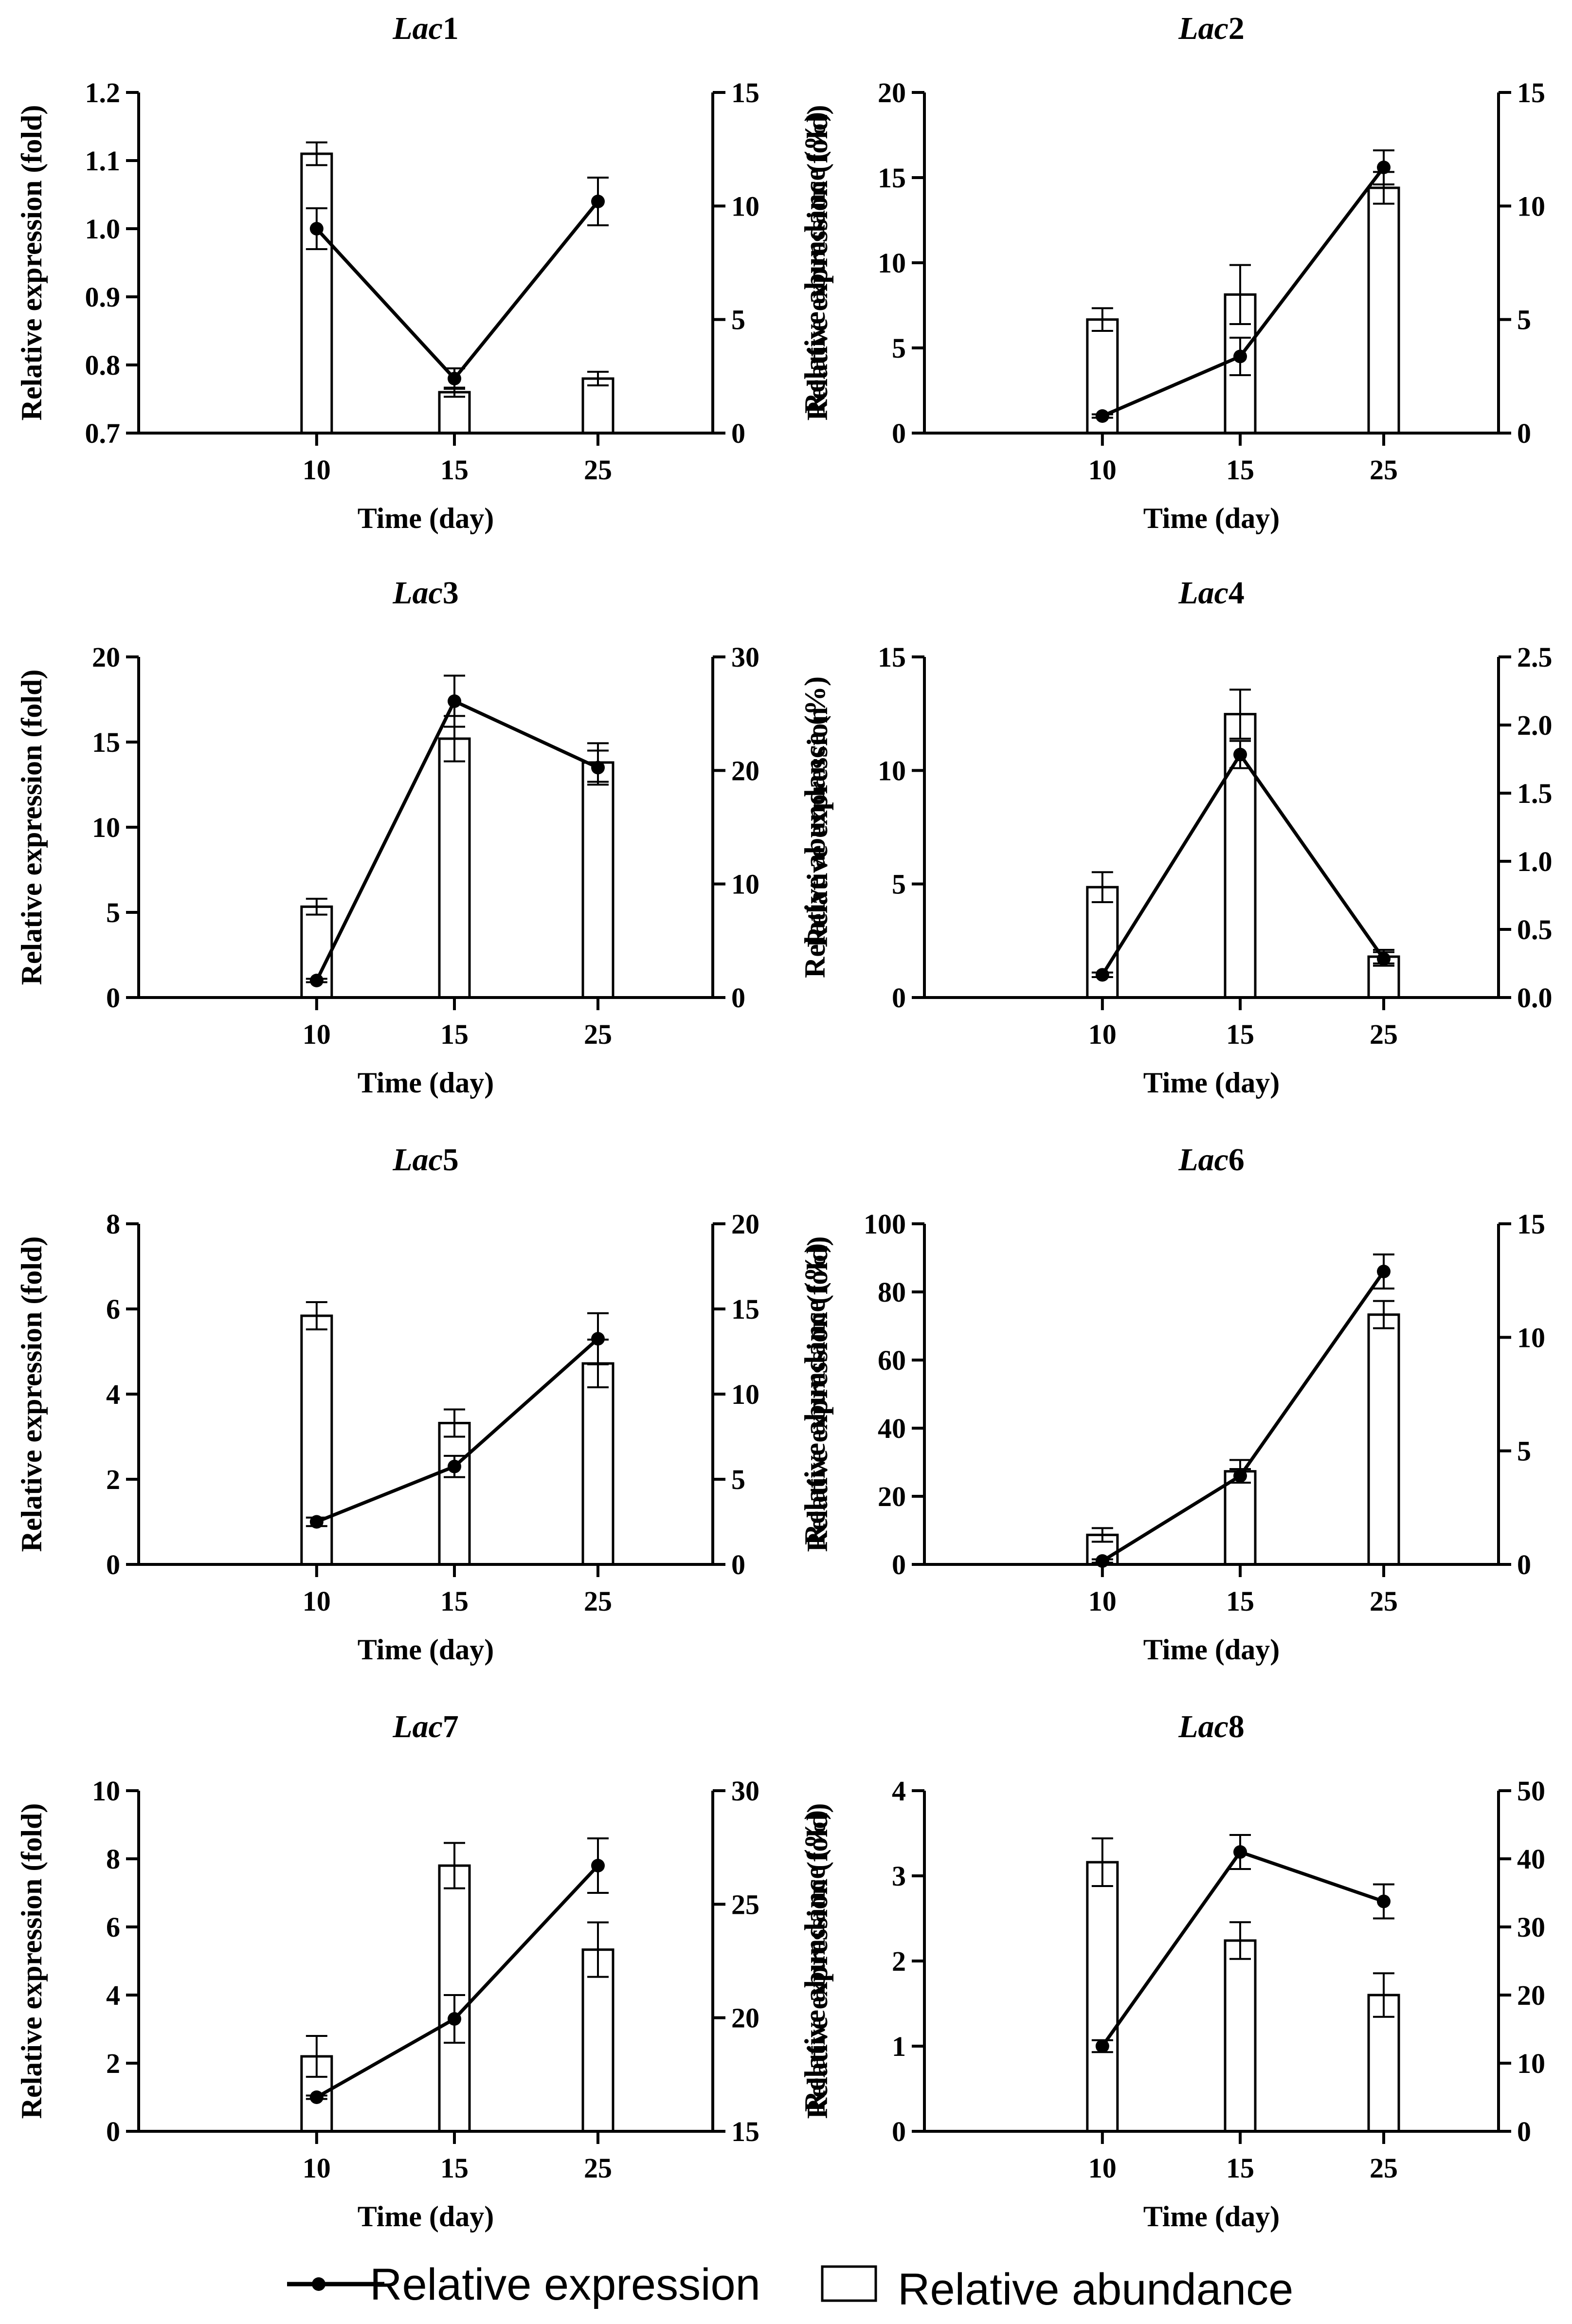 Image resolution: width=1572 pixels, height=2324 pixels. What do you see at coordinates (451, 1726) in the screenshot?
I see `chart-title-number: 7` at bounding box center [451, 1726].